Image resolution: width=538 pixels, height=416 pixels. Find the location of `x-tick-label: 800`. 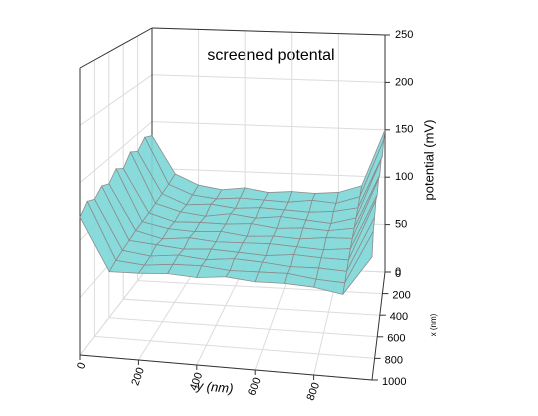

x-tick-label: 800 is located at coordinates (394, 360).